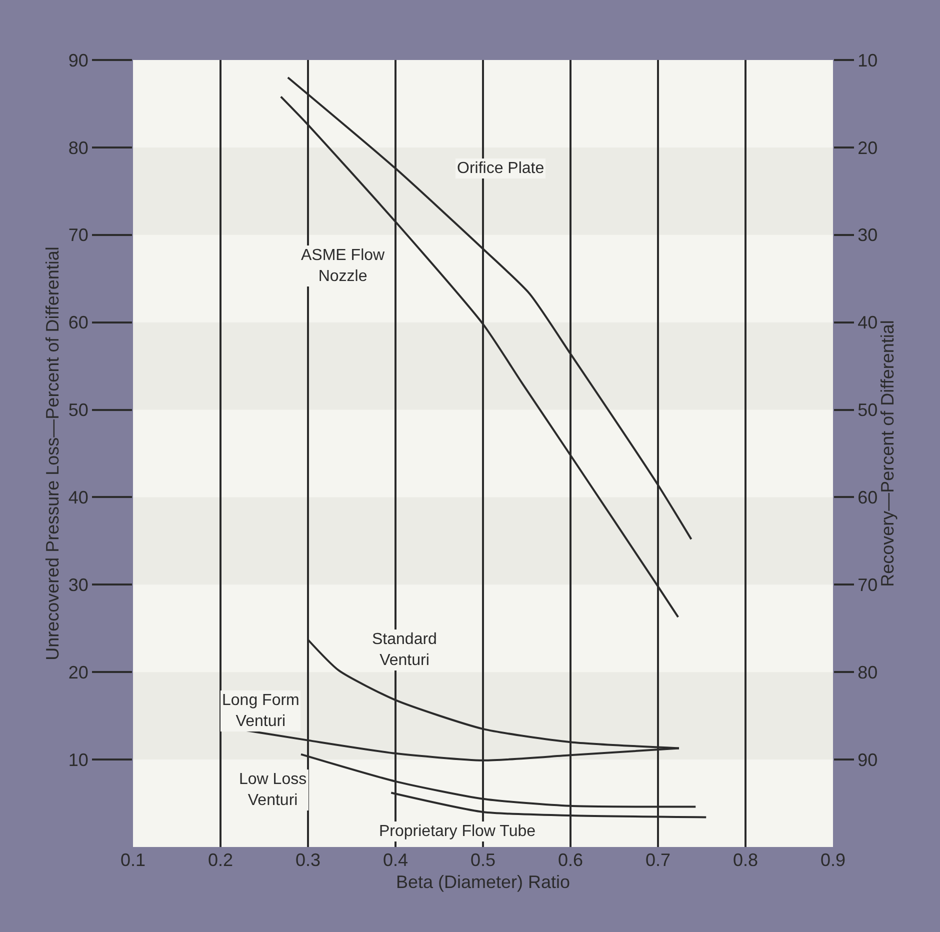 The height and width of the screenshot is (932, 940). What do you see at coordinates (745, 860) in the screenshot?
I see `x-tick-label: 0.8` at bounding box center [745, 860].